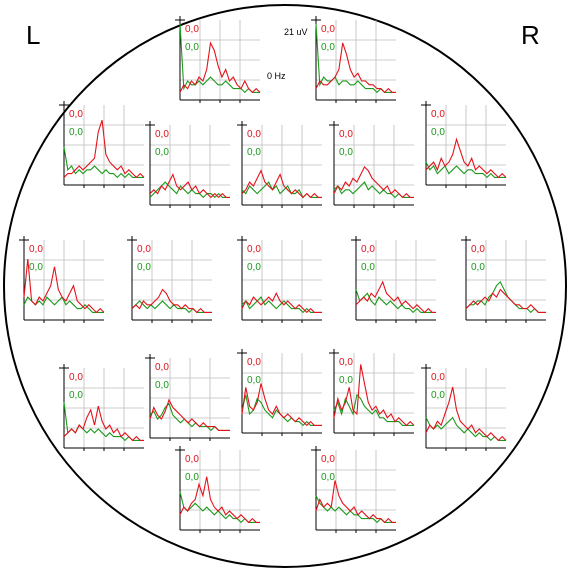 Image resolution: width=570 pixels, height=570 pixels. I want to click on frequency-scale-label: 0 Hz, so click(276, 76).